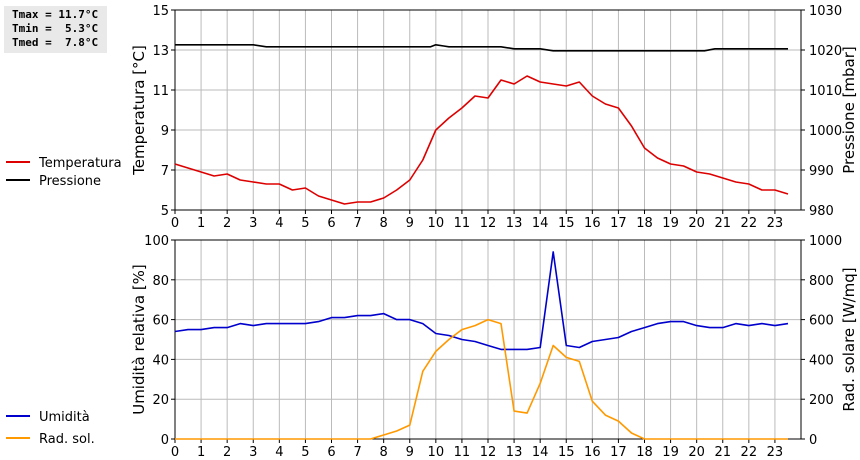  I want to click on legend-label: Umidità, so click(64, 417).